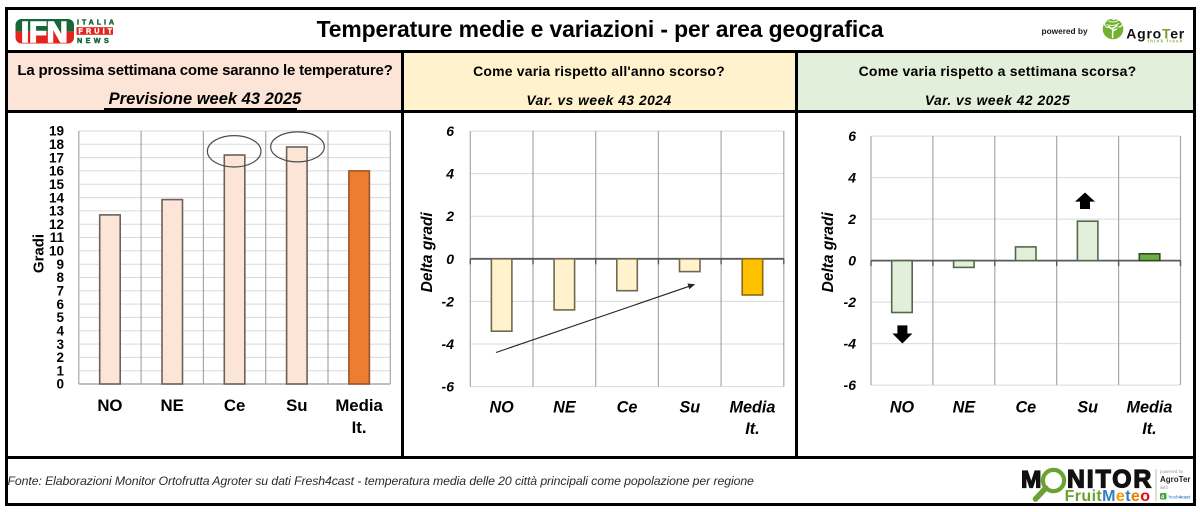 The height and width of the screenshot is (512, 1200). What do you see at coordinates (57, 237) in the screenshot?
I see `svg-text: 11` at bounding box center [57, 237].